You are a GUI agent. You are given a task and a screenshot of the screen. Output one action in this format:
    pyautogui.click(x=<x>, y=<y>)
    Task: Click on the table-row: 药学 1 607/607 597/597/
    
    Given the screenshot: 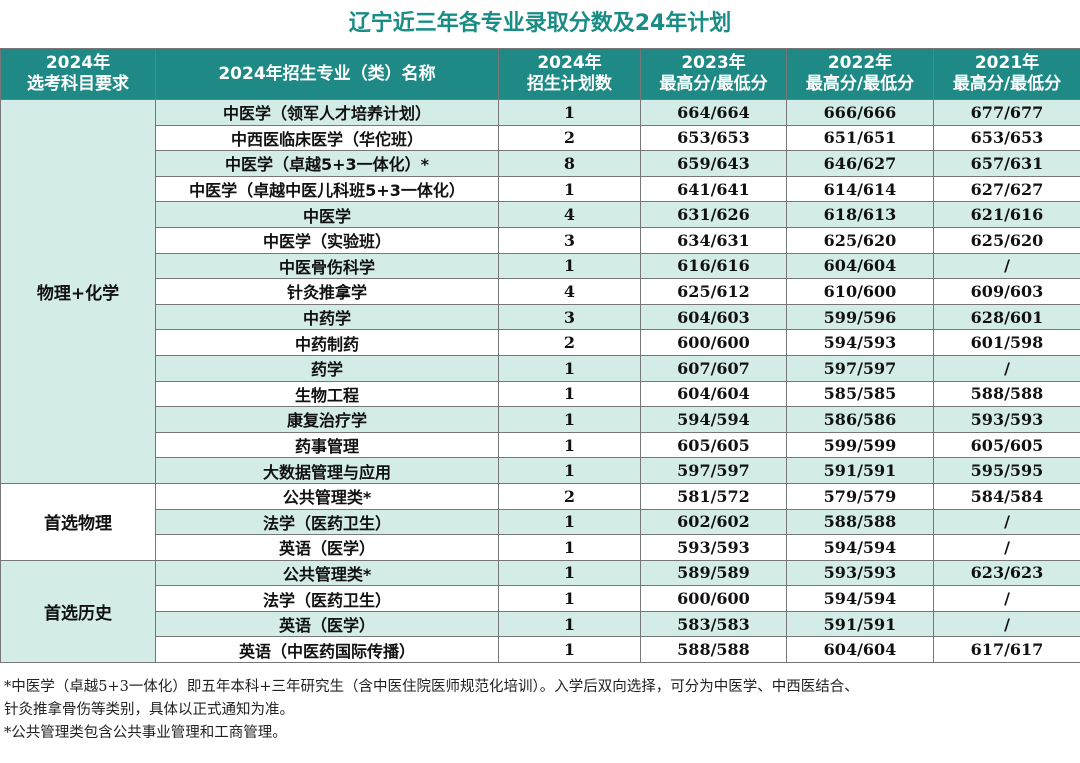 What is the action you would take?
    pyautogui.click(x=540, y=368)
    